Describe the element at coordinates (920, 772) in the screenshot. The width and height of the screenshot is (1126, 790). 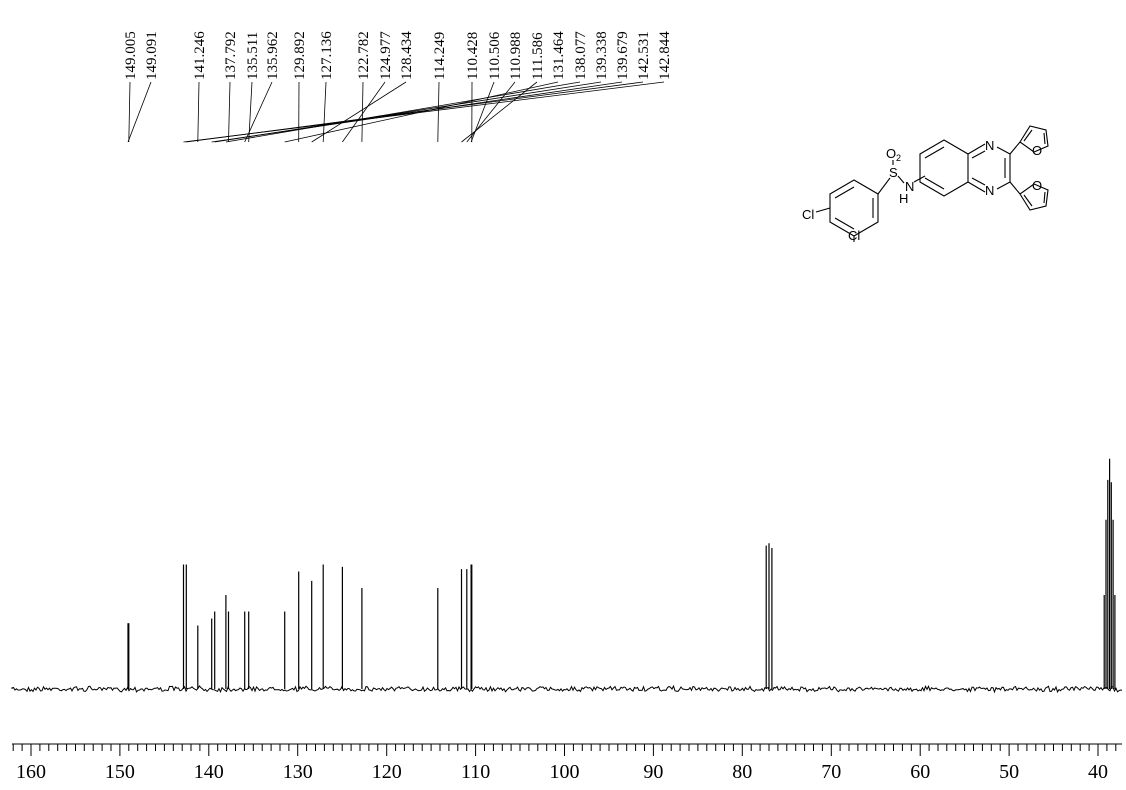
I see `x-tick-label: 60` at that location.